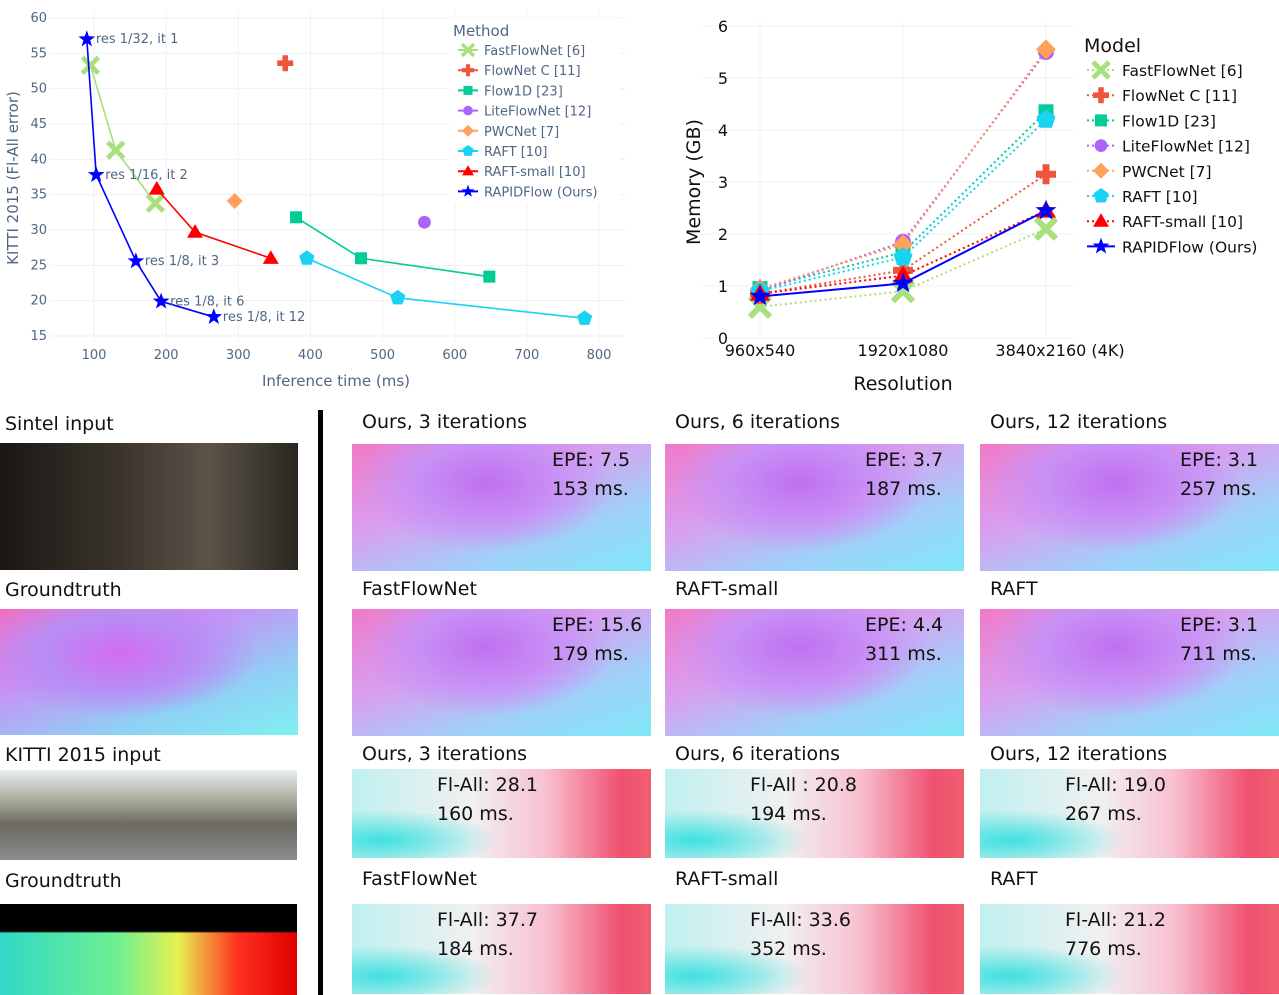 The height and width of the screenshot is (995, 1279). Describe the element at coordinates (1103, 949) in the screenshot. I see `time-value: 776 ms.` at that location.